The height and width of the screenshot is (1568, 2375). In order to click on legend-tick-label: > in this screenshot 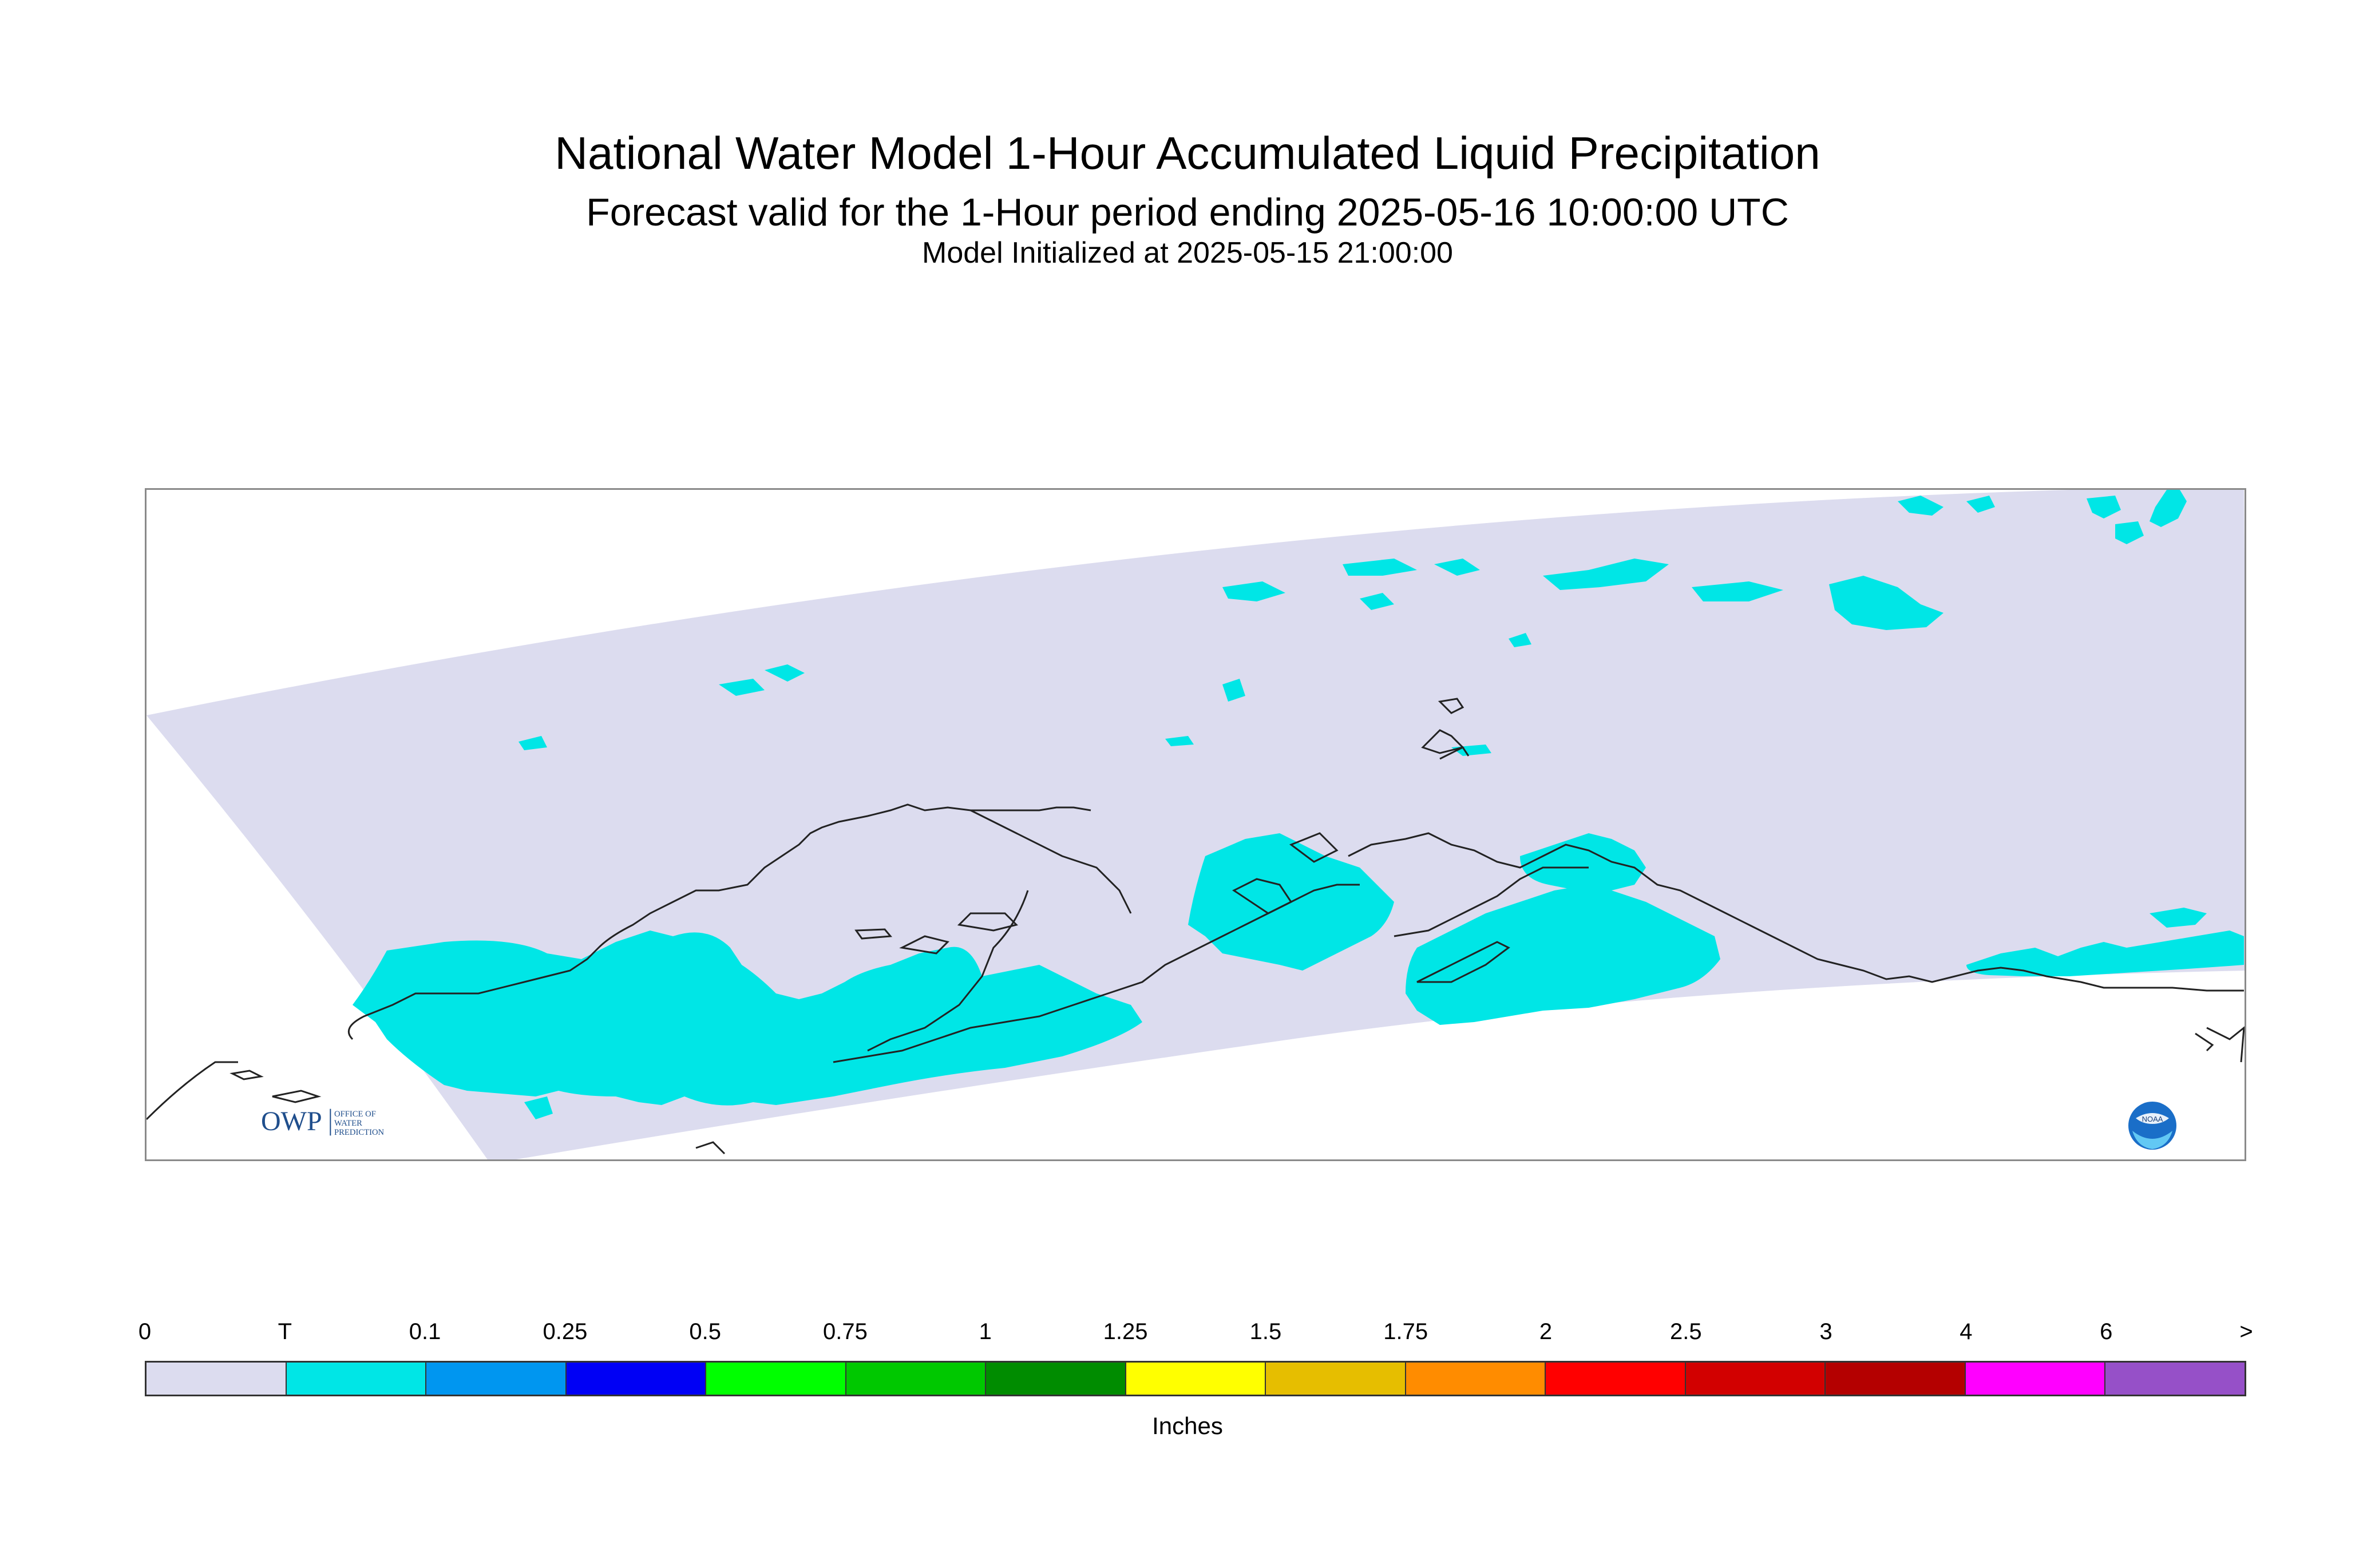, I will do `click(2246, 1331)`.